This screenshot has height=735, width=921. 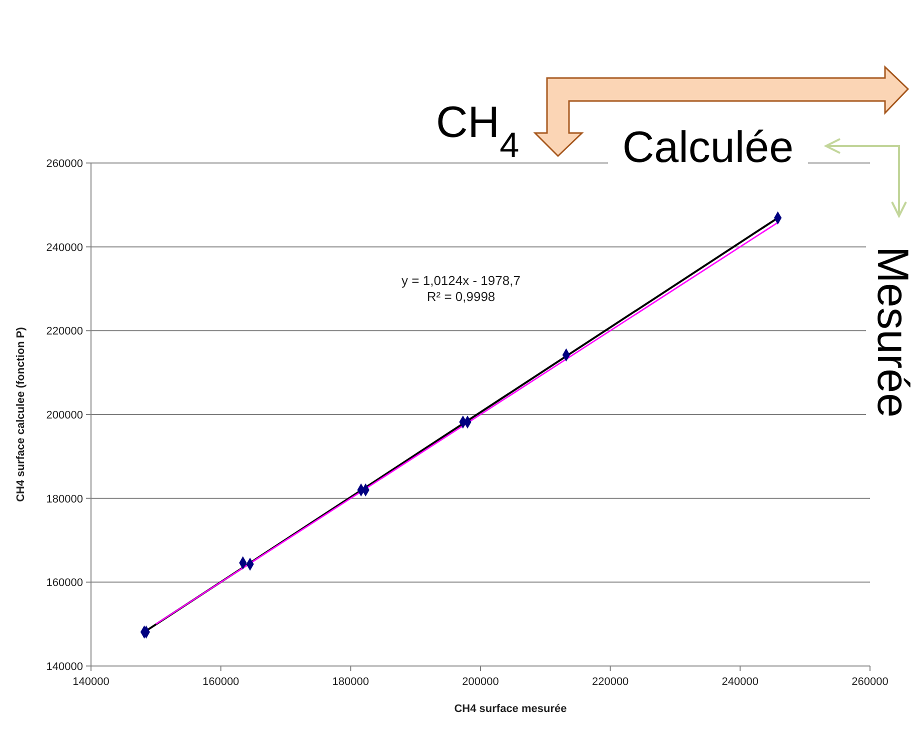 What do you see at coordinates (351, 682) in the screenshot?
I see `x-tick-label: 180000` at bounding box center [351, 682].